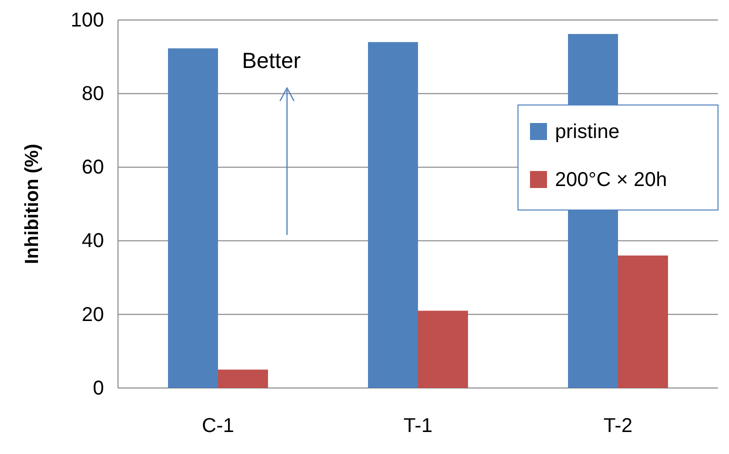  Describe the element at coordinates (271, 60) in the screenshot. I see `annotation: Better` at that location.